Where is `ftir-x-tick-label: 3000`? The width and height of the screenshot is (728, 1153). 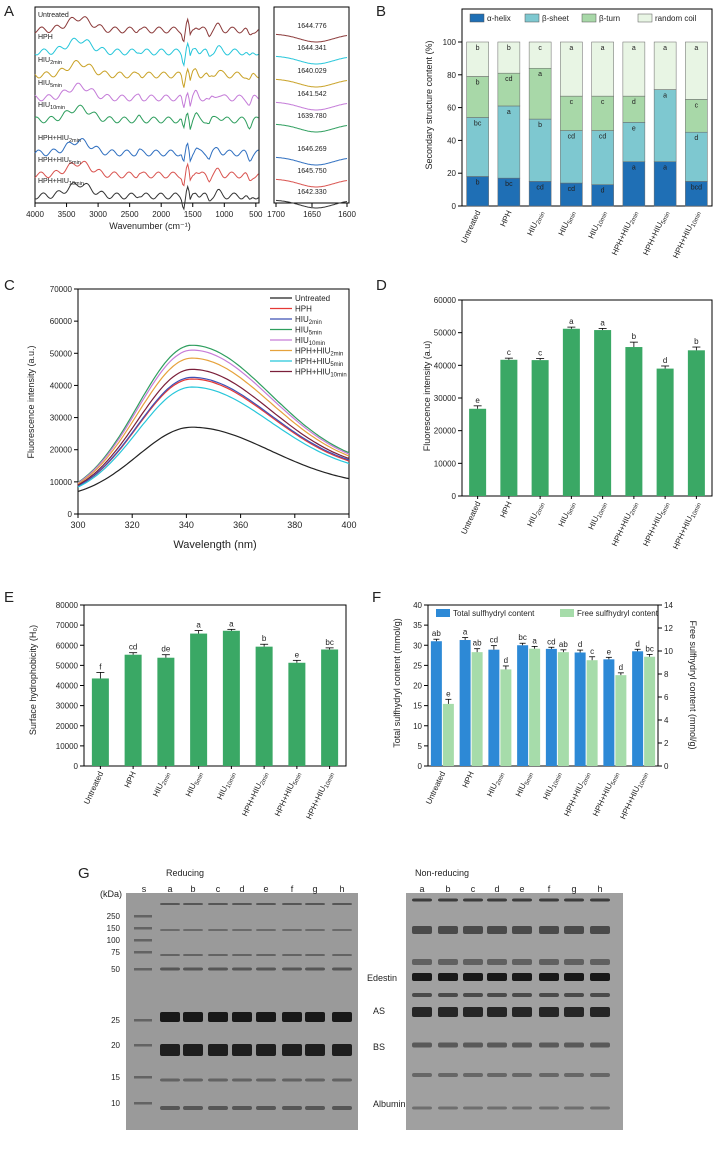
ftir-x-tick-label: 3000 is located at coordinates (98, 214).